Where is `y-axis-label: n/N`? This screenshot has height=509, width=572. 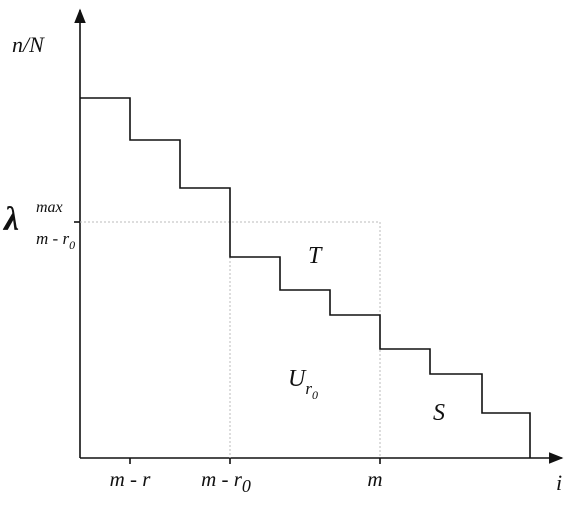 y-axis-label: n/N is located at coordinates (28, 44).